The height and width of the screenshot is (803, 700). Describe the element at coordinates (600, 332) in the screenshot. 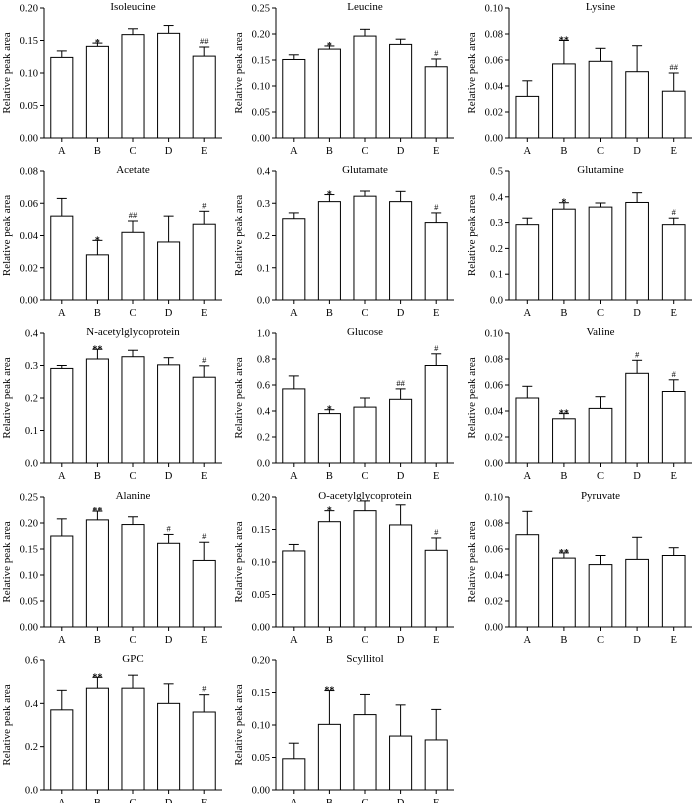

I see `chart-title: Valine` at that location.